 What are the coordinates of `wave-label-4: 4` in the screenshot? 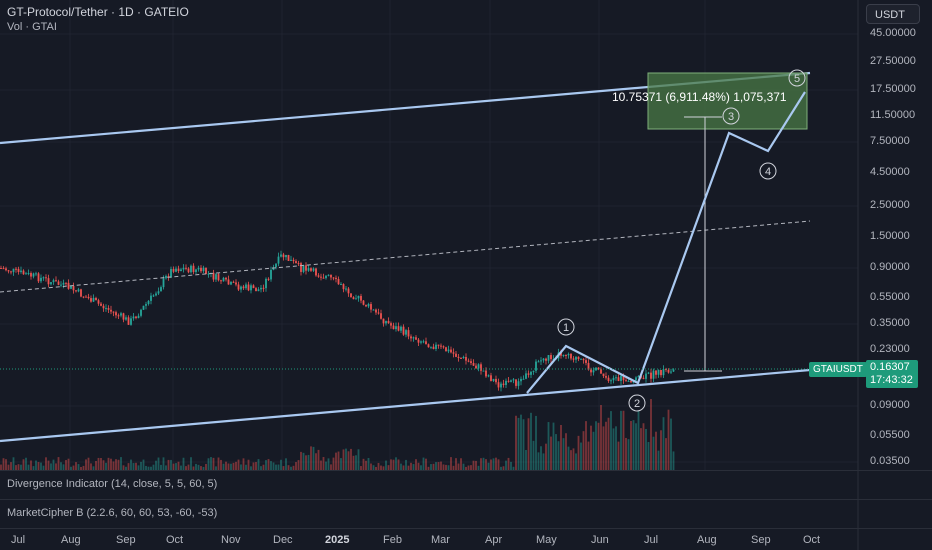 It's located at (768, 171).